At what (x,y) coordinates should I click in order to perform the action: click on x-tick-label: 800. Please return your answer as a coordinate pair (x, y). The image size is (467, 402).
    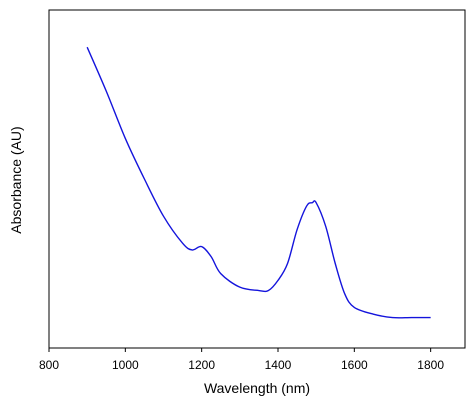
    Looking at the image, I should click on (49, 365).